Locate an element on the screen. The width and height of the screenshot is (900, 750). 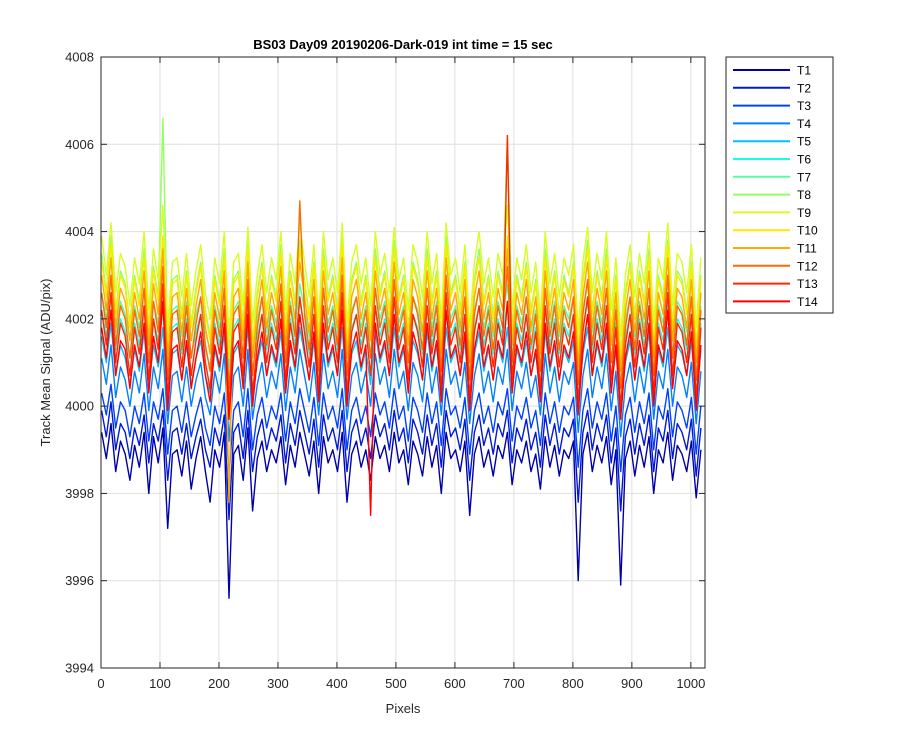
y-tick-label: 4000 is located at coordinates (79, 406).